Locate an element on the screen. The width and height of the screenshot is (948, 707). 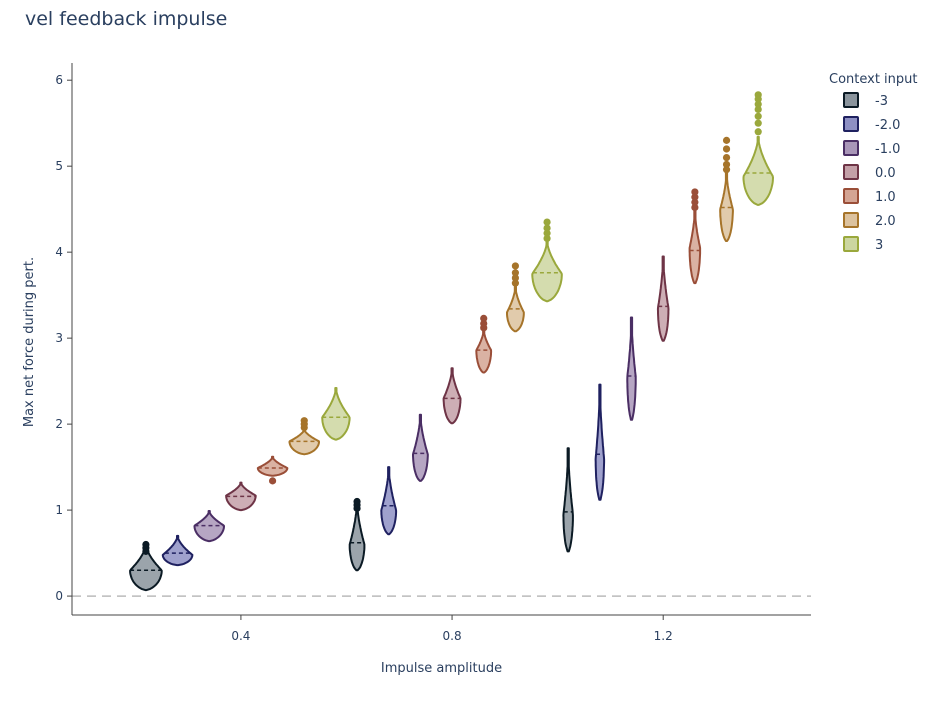
outlier-point-2.0-1-0 is located at coordinates (515, 283).